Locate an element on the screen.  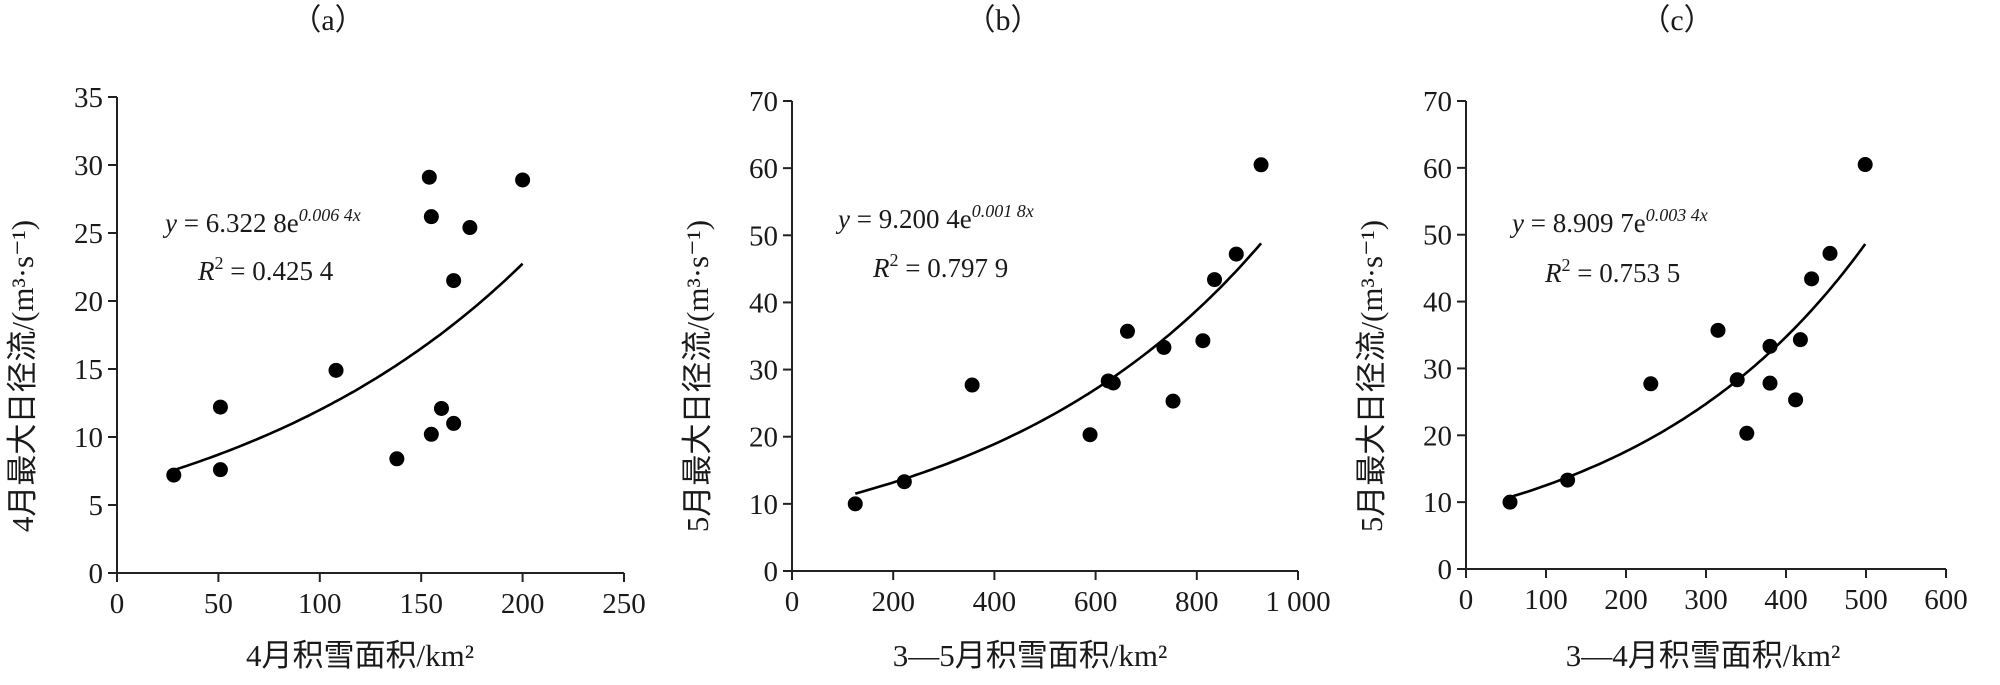
x-tick-label: 500 is located at coordinates (1866, 600).